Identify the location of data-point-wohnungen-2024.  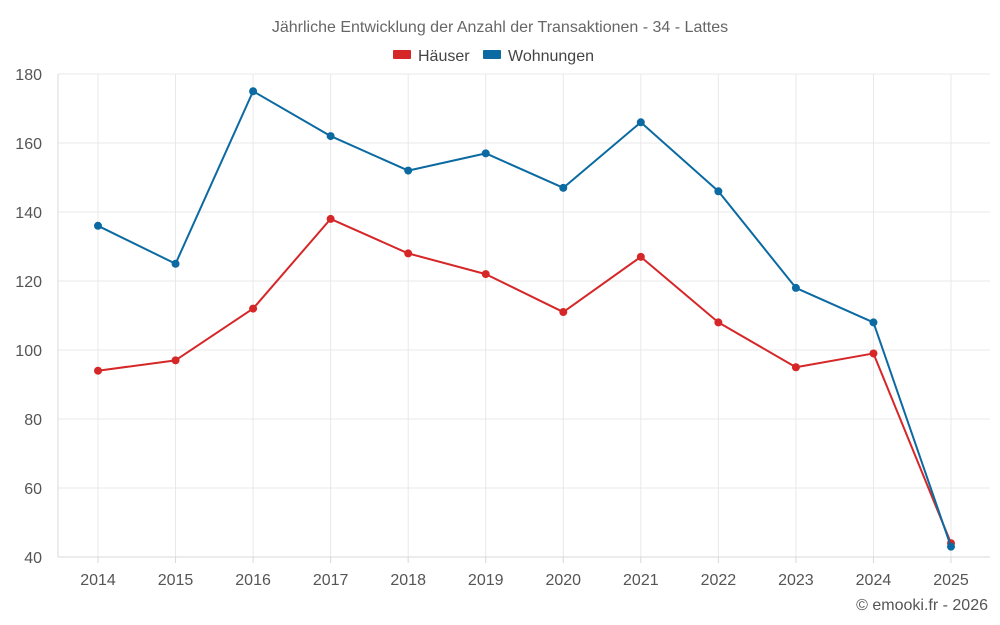
(873, 322).